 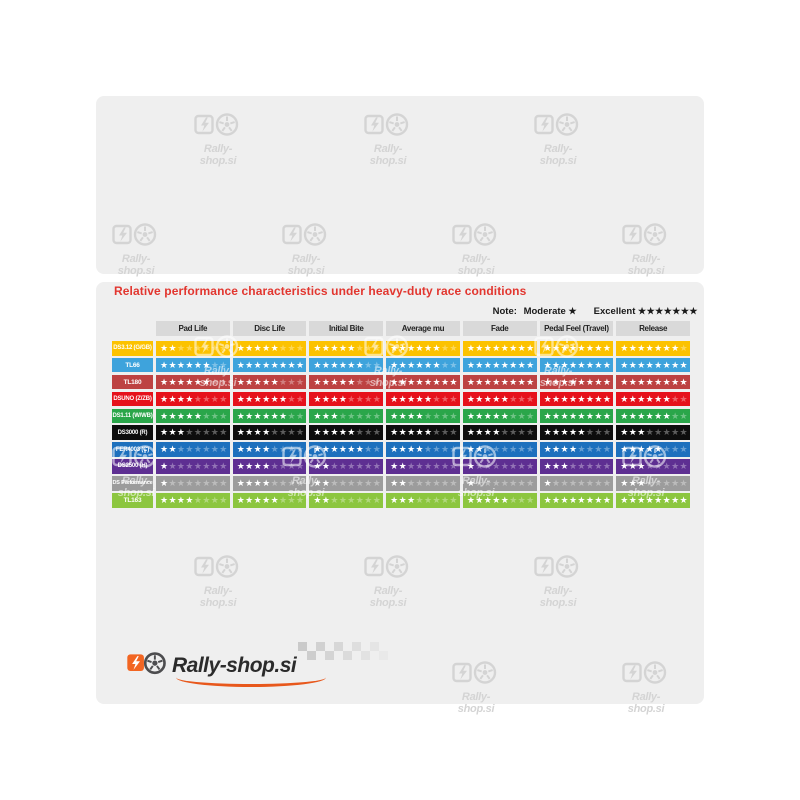 I want to click on legend-excellent-stars: ★★★★★★★, so click(x=668, y=311).